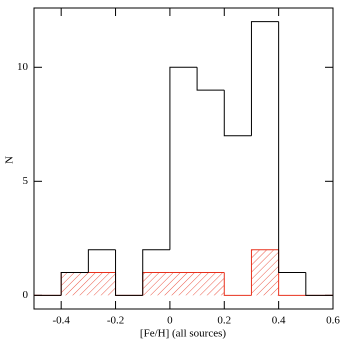 This screenshot has height=340, width=342. I want to click on y-tick-label: 10, so click(23, 67).